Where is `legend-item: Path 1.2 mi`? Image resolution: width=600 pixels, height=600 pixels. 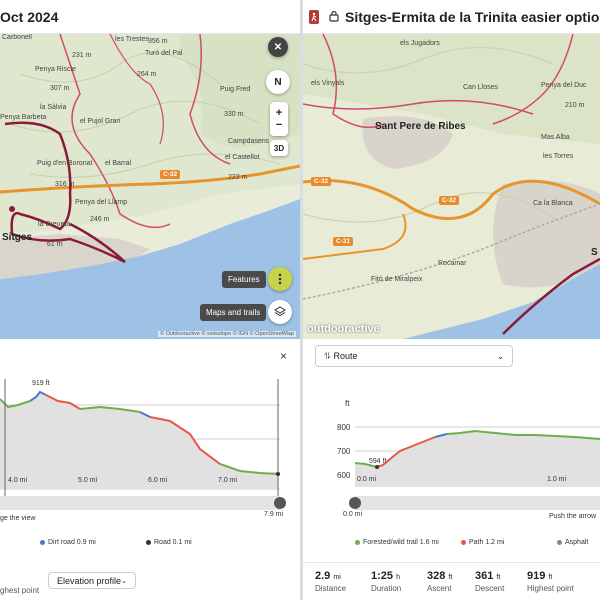
legend-item: Path 1.2 mi is located at coordinates (482, 542).